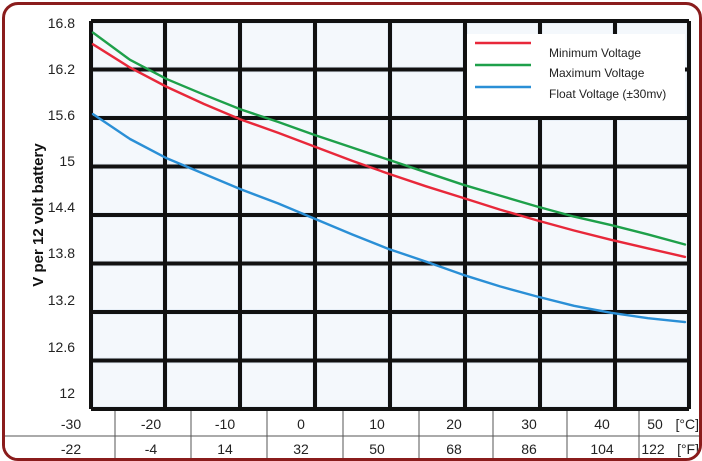  What do you see at coordinates (655, 424) in the screenshot?
I see `x-tick-label-celsius: 50` at bounding box center [655, 424].